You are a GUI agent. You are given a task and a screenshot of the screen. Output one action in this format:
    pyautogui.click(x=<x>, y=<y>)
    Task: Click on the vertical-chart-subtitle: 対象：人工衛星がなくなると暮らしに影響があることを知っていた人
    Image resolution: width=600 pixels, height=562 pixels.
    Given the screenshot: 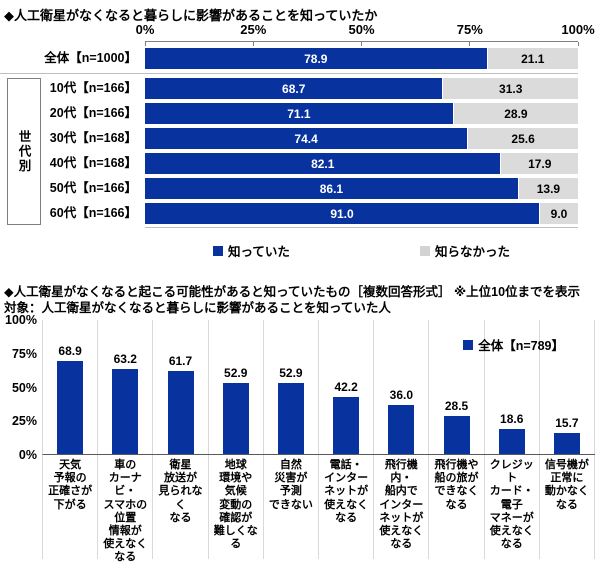 What is the action you would take?
    pyautogui.click(x=197, y=308)
    